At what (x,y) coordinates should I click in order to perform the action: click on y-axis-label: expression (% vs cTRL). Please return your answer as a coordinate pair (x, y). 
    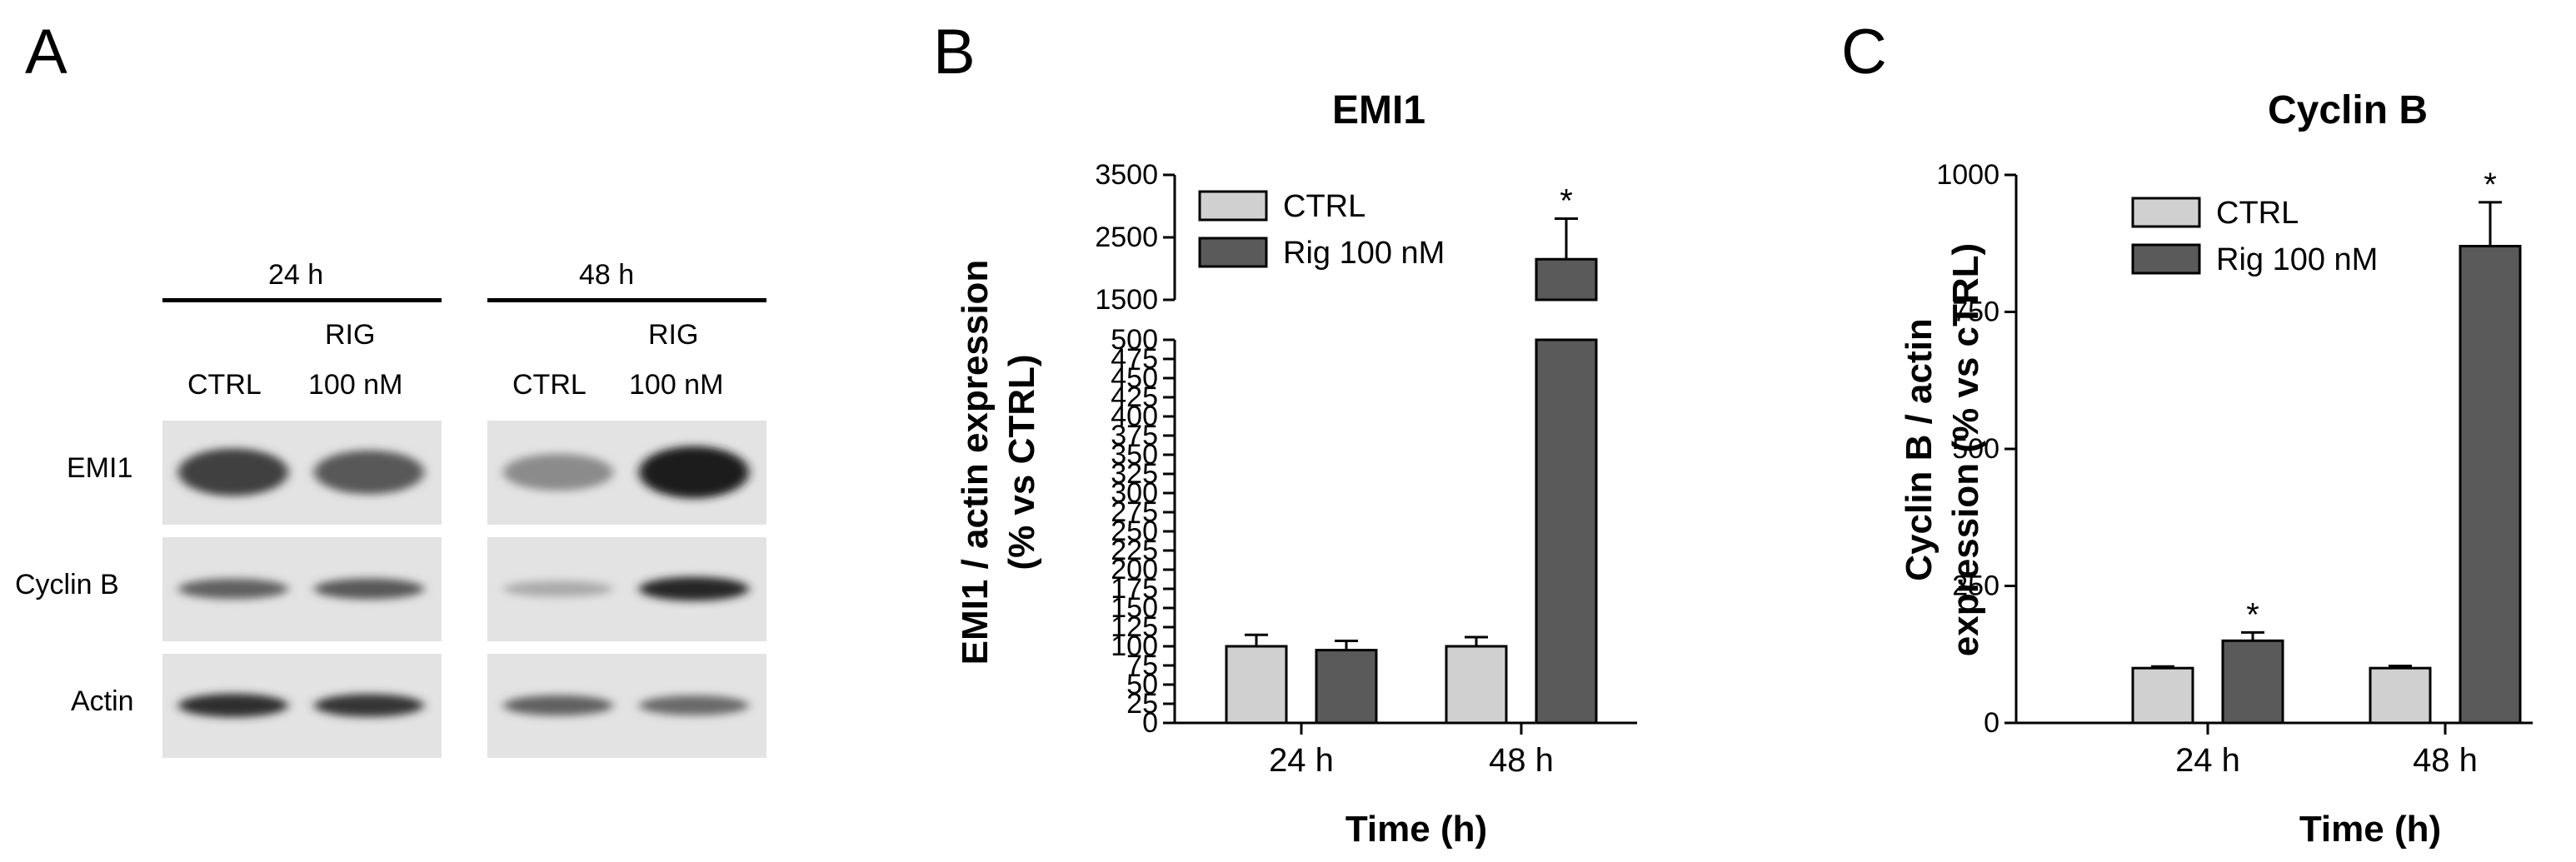
    Looking at the image, I should click on (1965, 449).